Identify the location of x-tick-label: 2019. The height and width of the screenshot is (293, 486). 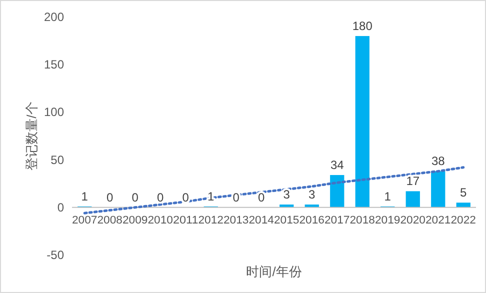
(387, 220).